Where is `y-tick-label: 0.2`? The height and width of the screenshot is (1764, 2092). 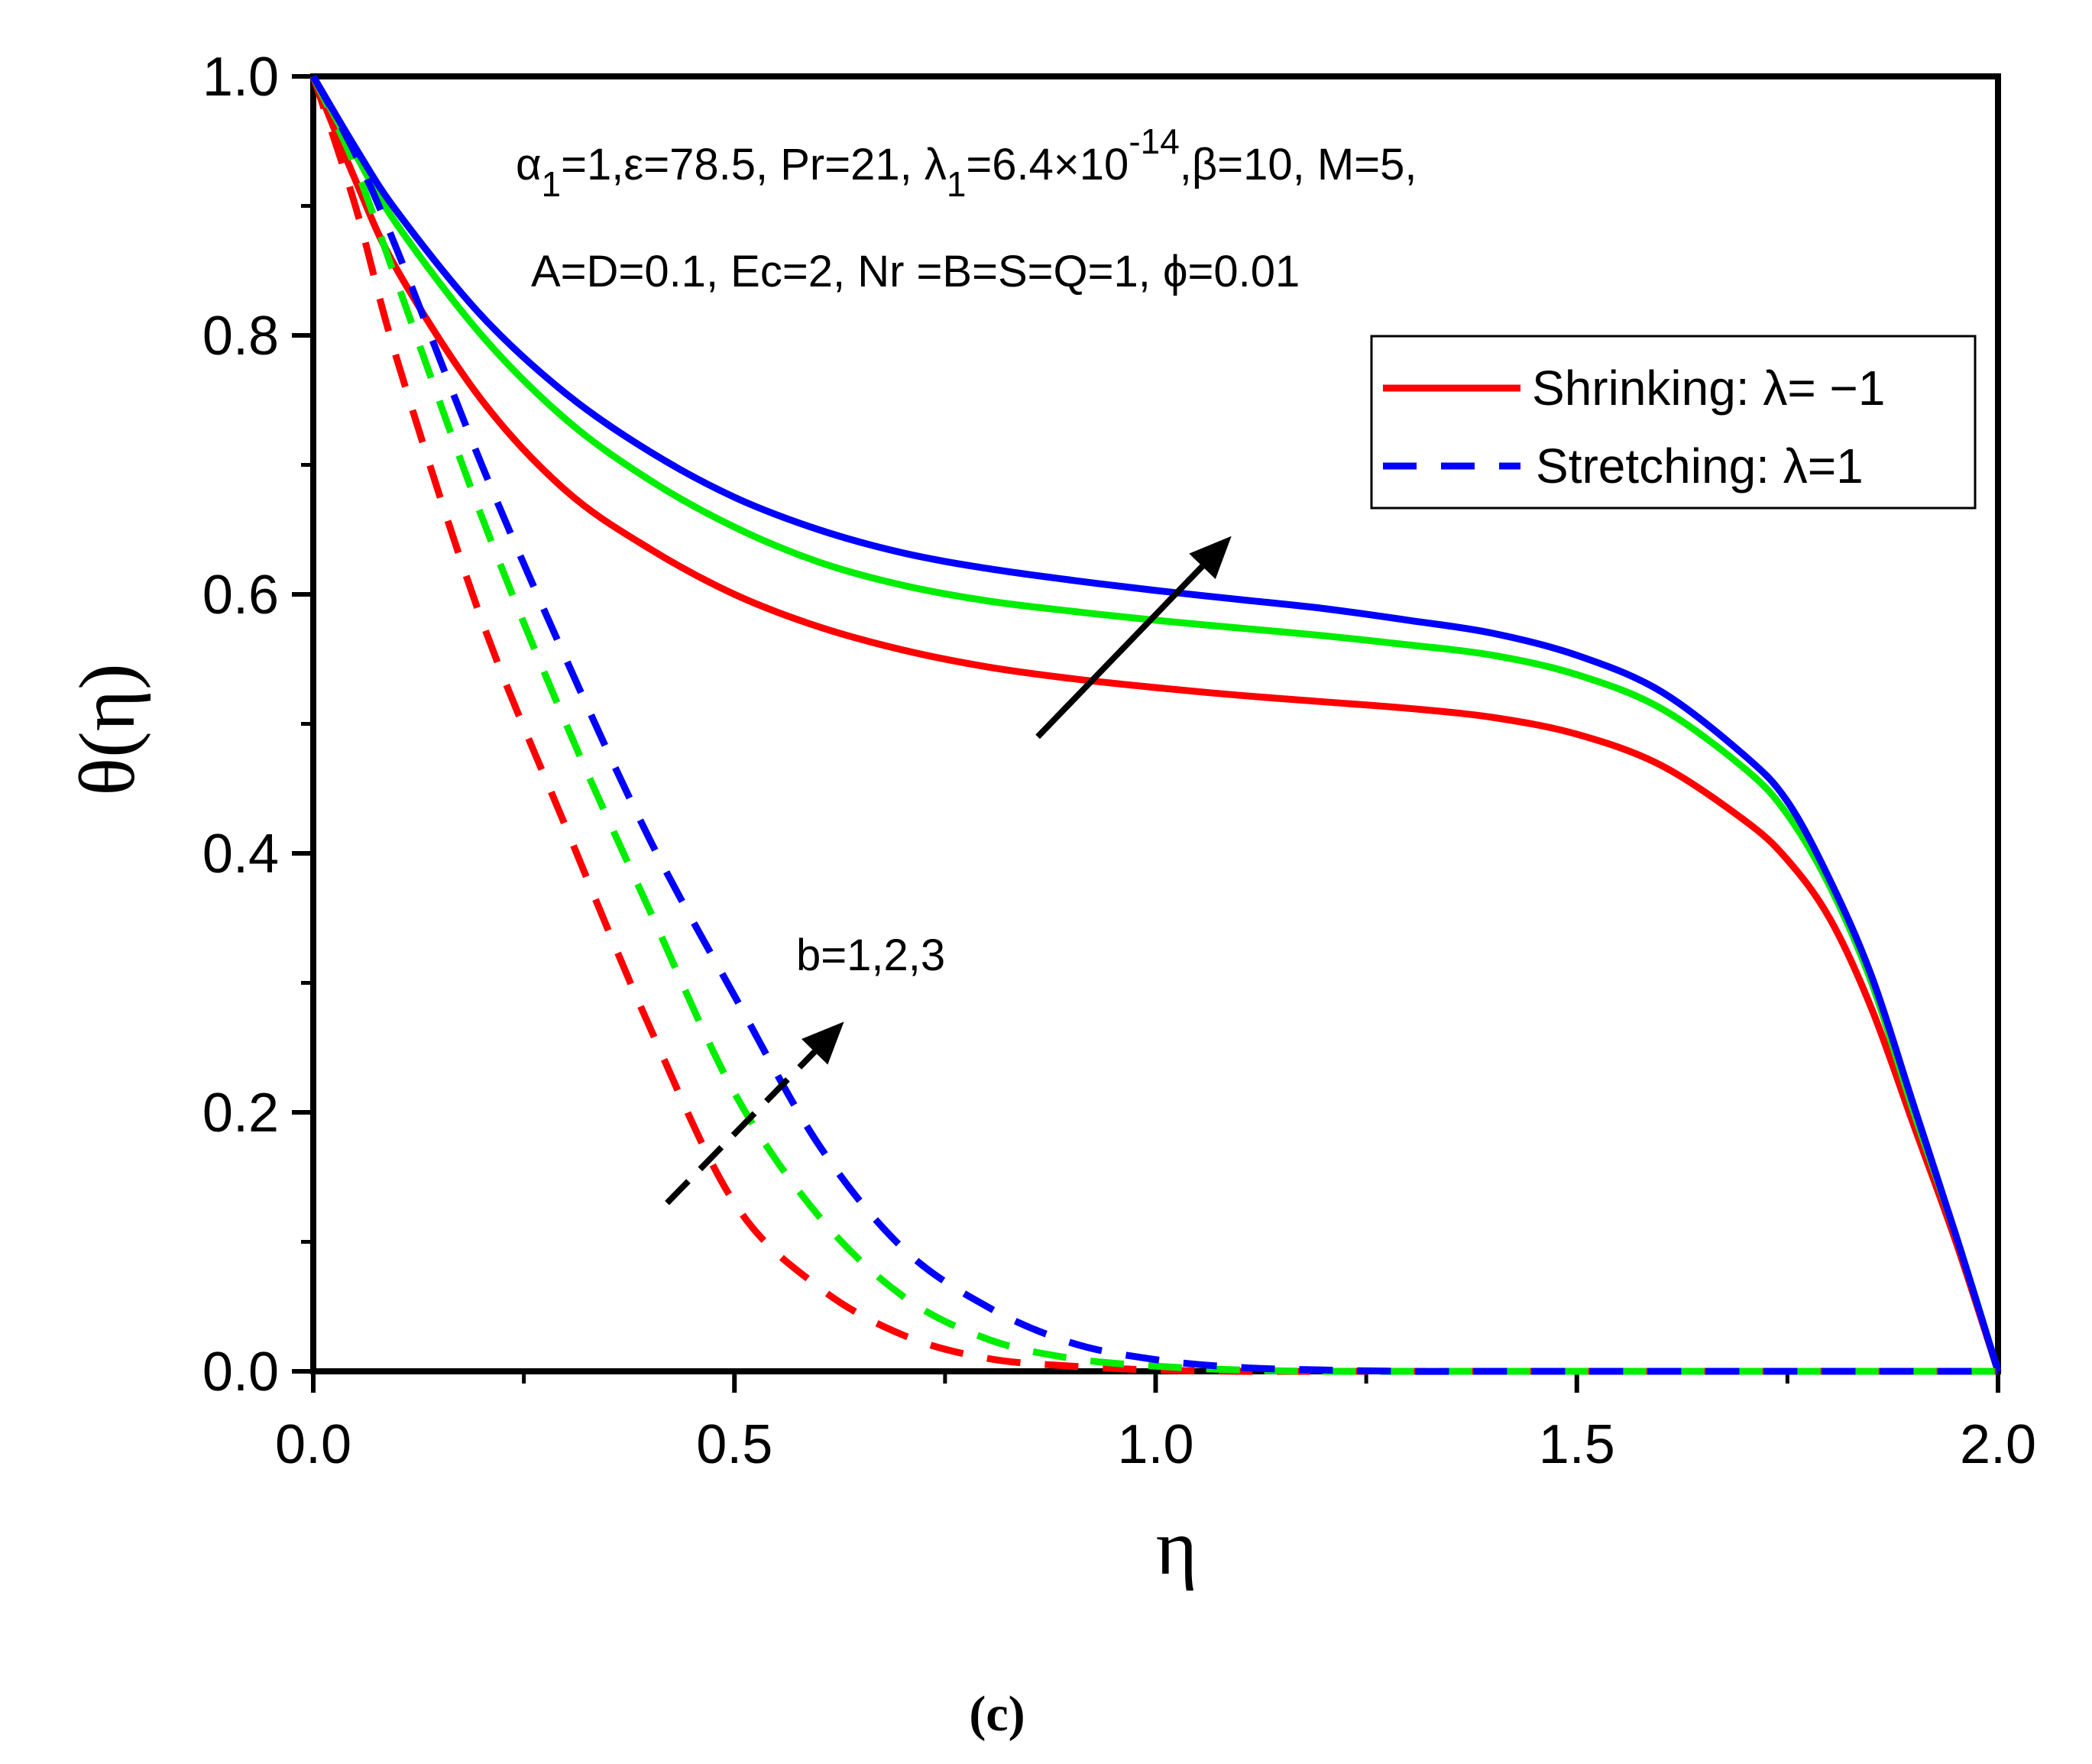 y-tick-label: 0.2 is located at coordinates (240, 1113).